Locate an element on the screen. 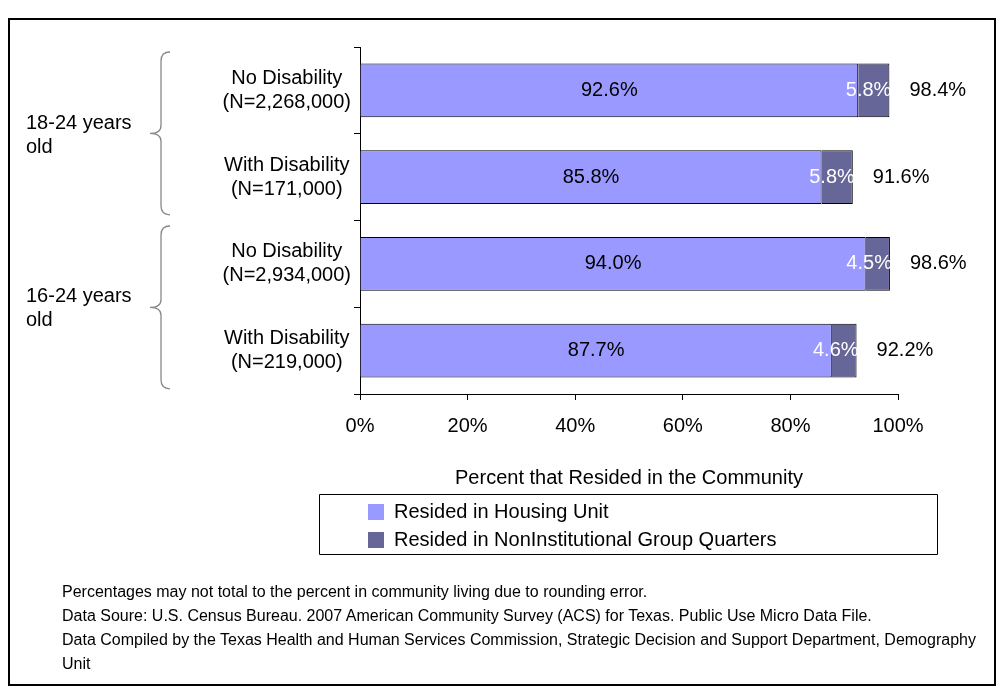  y-tick-label: No Disability (N=2,268,000) is located at coordinates (286, 88).